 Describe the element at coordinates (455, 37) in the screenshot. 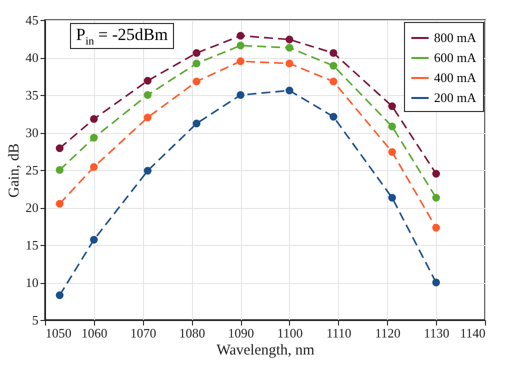

I see `legend-label: 800 mA` at that location.